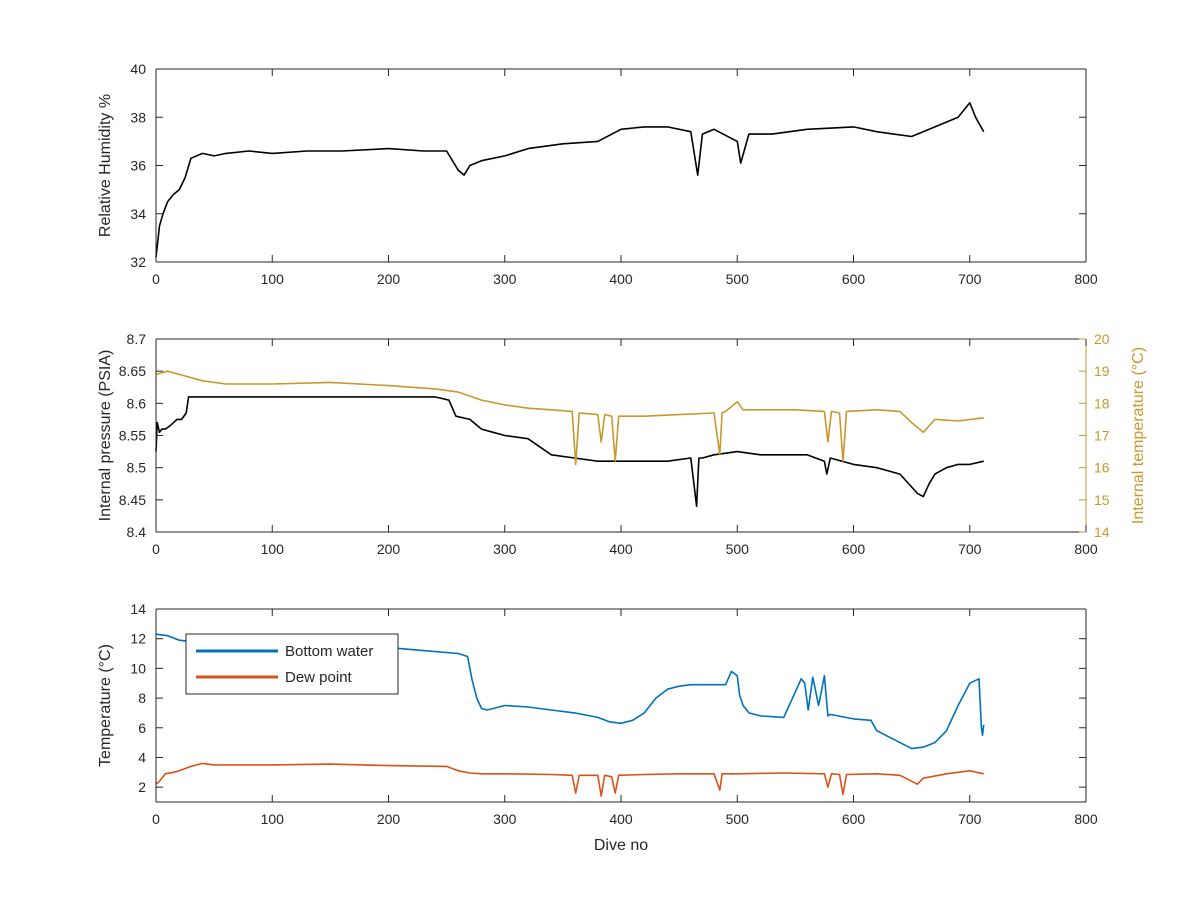  Describe the element at coordinates (137, 532) in the screenshot. I see `y-tick-label: 8.4` at that location.